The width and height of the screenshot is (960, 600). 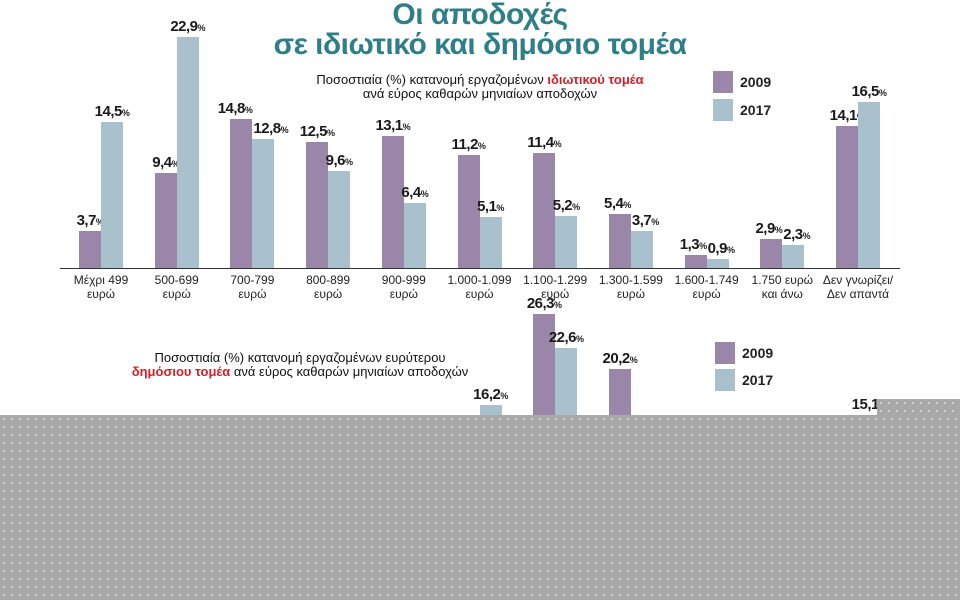 What do you see at coordinates (797, 234) in the screenshot?
I see `data-label-2017-9: 2,3%` at bounding box center [797, 234].